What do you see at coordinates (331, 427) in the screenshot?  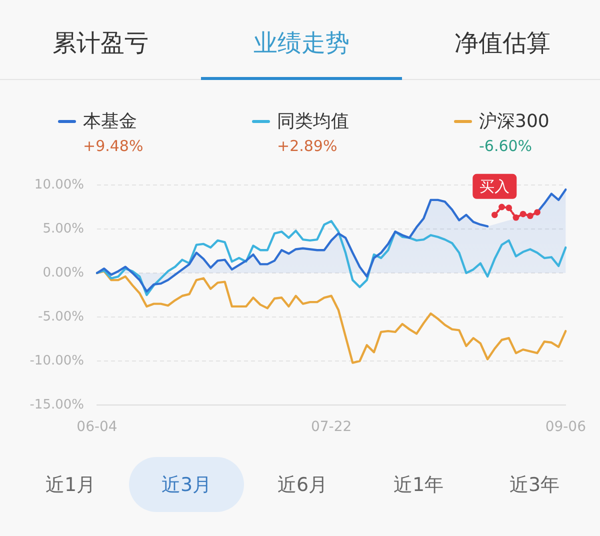 I see `x-tick-label: 07-22` at bounding box center [331, 427].